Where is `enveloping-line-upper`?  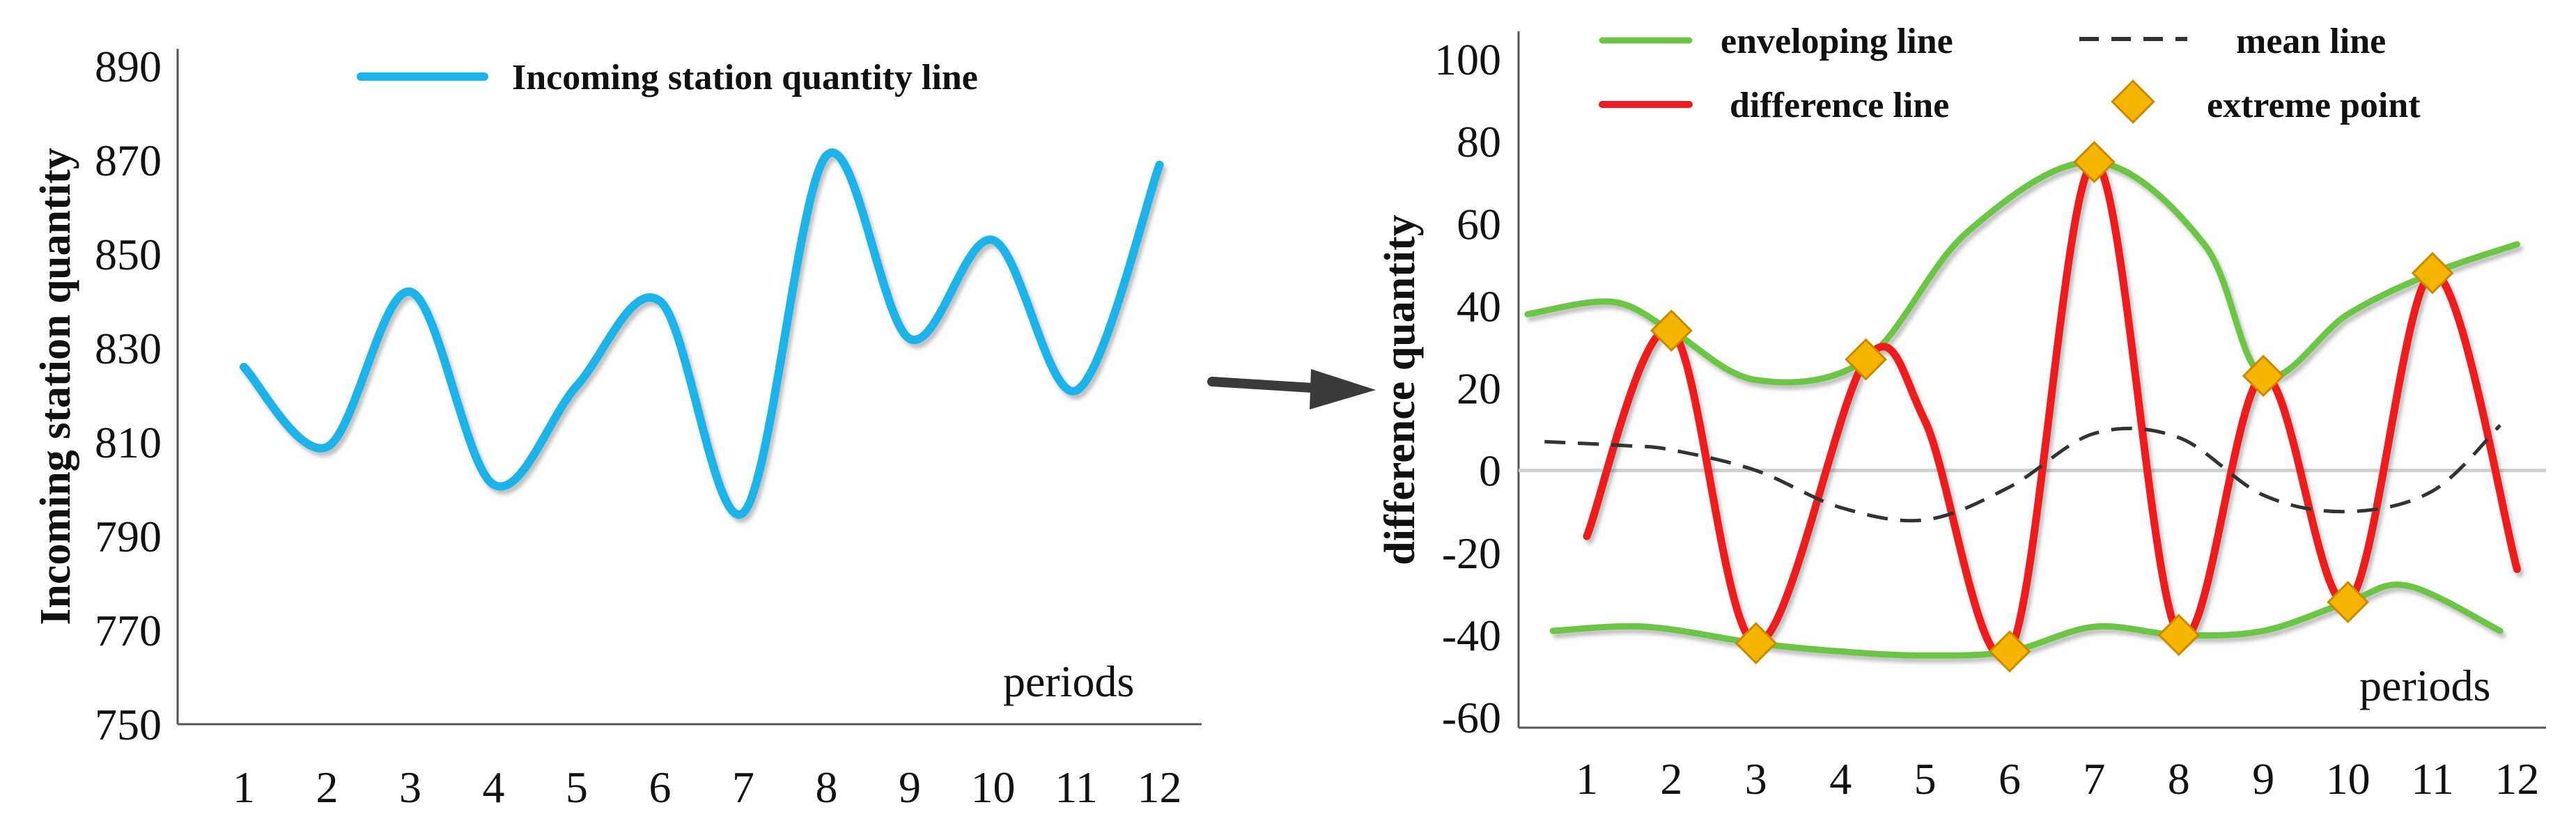 enveloping-line-upper is located at coordinates (2022, 272).